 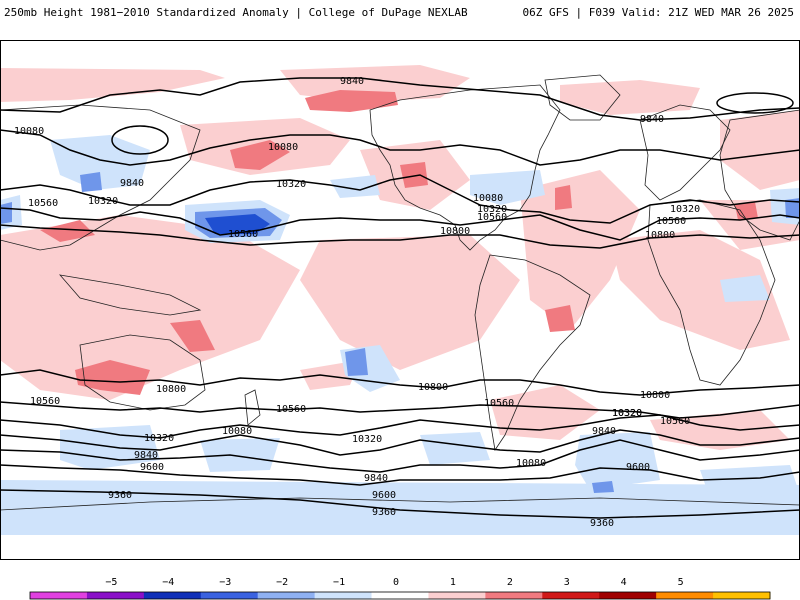 I want to click on new-zealand-coast, so click(x=252, y=407).